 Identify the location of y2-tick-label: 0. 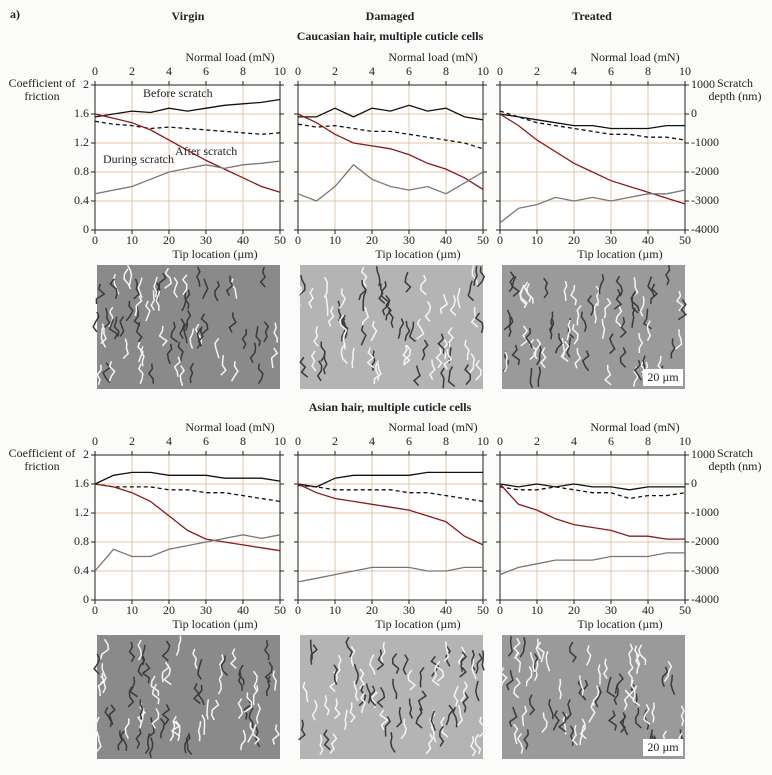
(694, 483).